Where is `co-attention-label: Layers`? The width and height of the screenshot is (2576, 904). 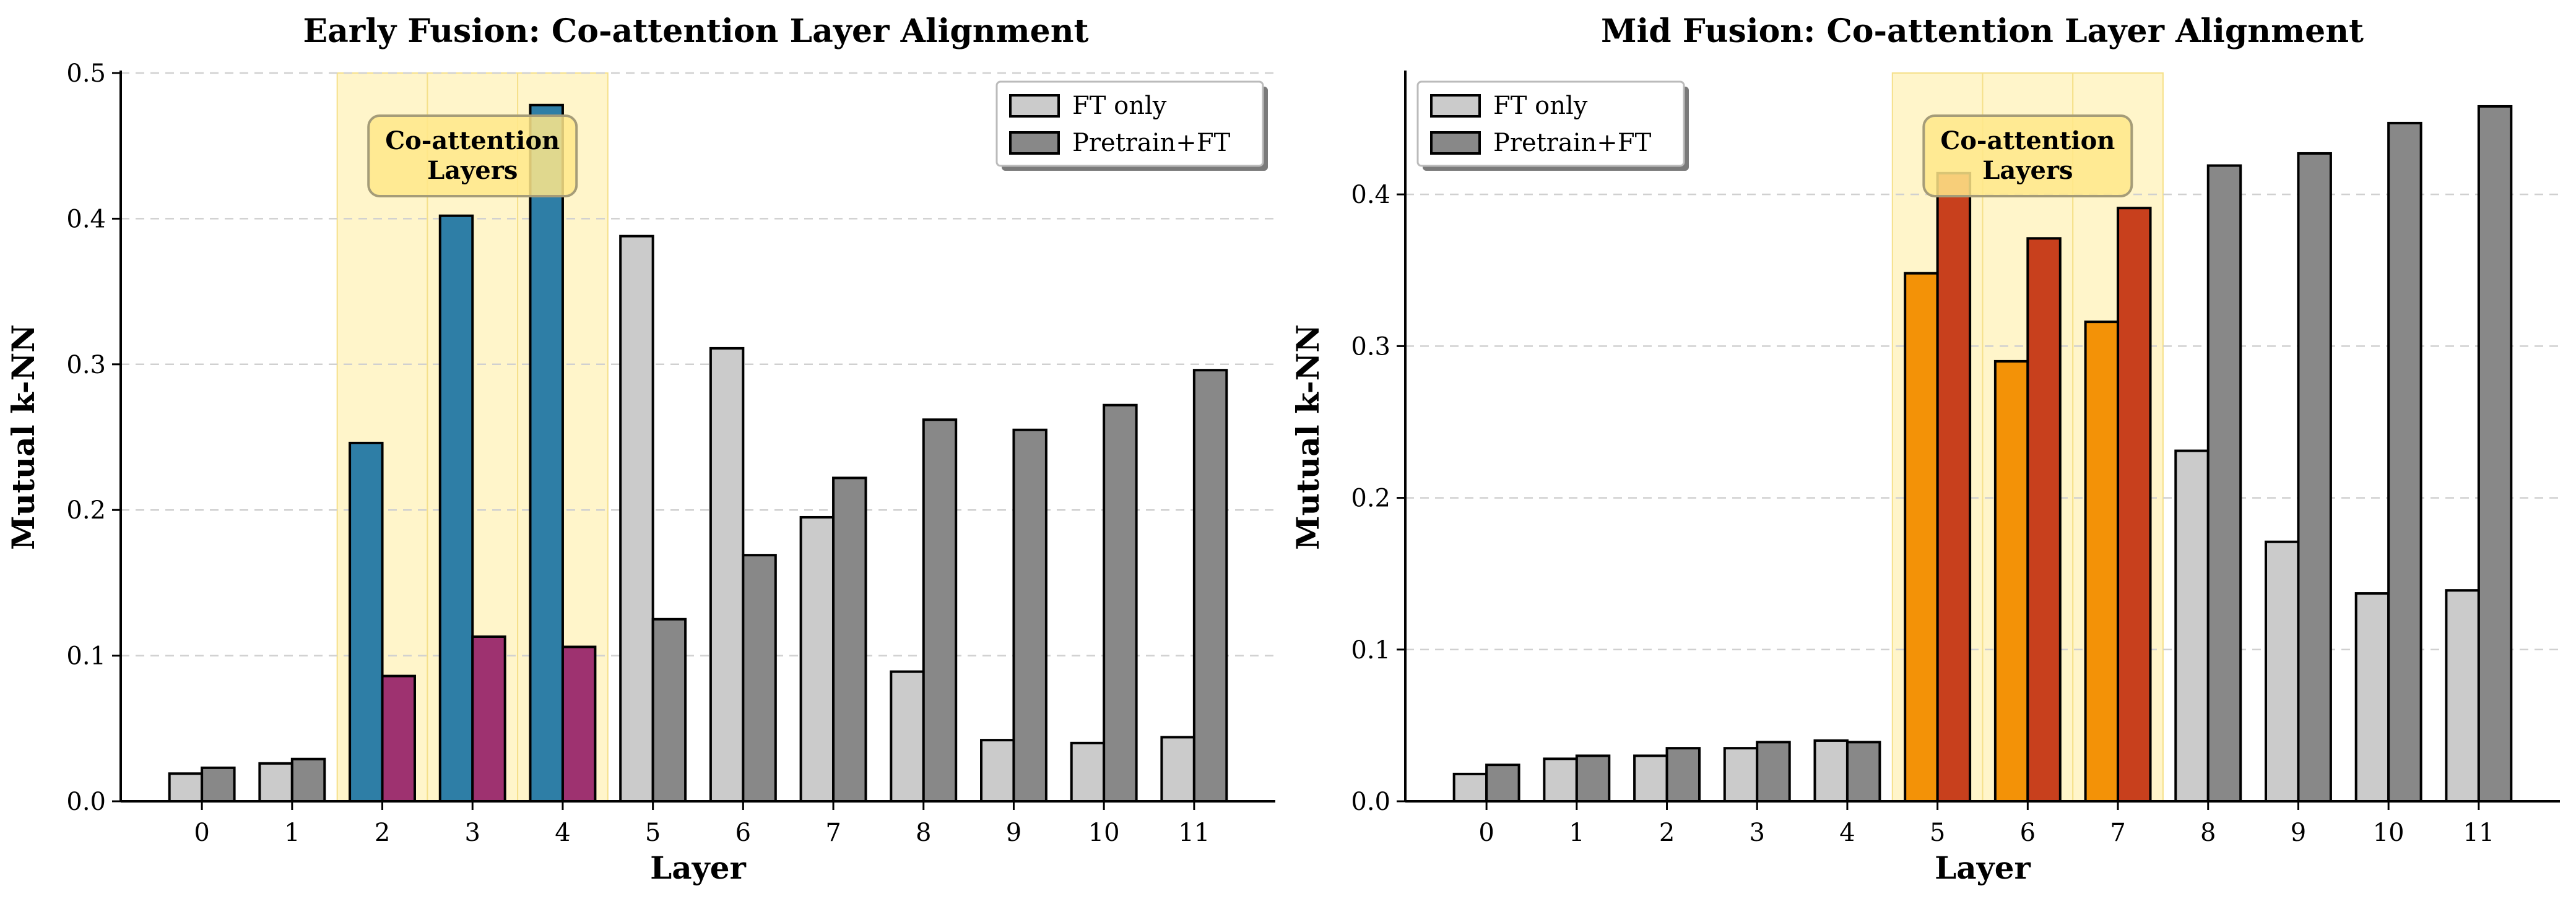
co-attention-label: Layers is located at coordinates (2027, 170).